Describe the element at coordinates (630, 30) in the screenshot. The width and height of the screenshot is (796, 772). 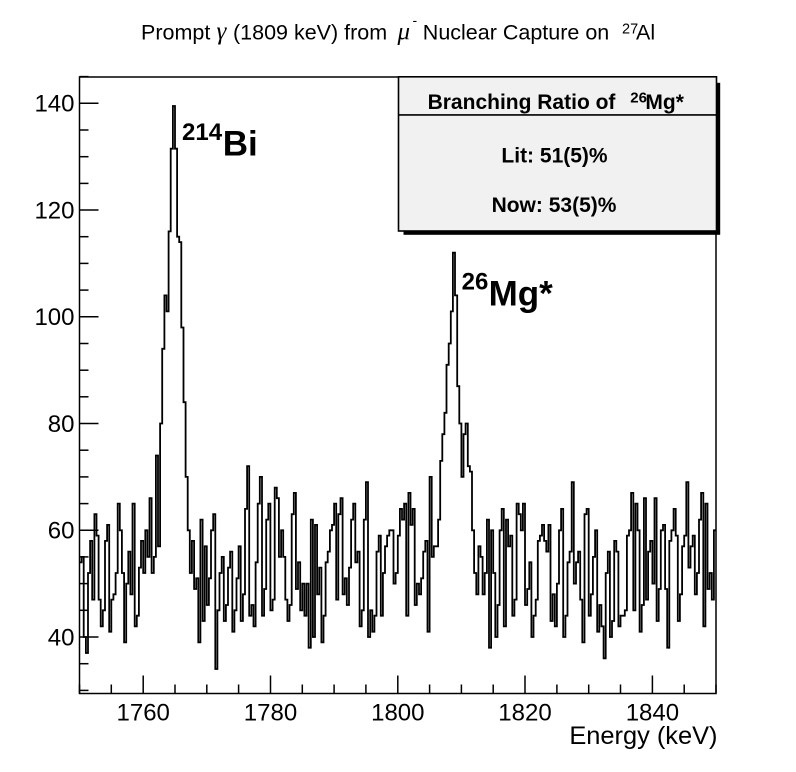
I see `svg-text: 27` at that location.